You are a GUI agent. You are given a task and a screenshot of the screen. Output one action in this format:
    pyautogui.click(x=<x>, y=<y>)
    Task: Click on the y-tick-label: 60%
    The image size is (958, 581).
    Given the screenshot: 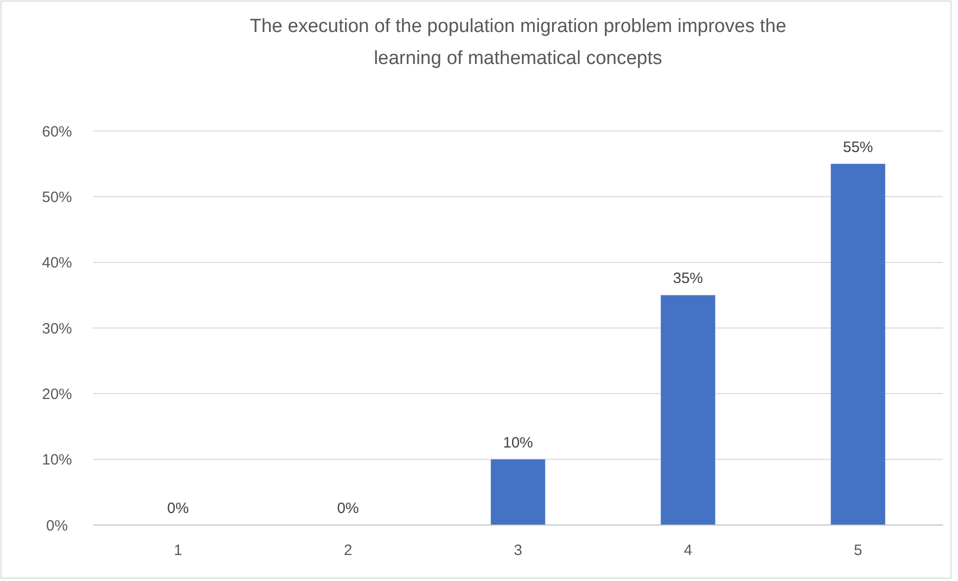 What is the action you would take?
    pyautogui.click(x=57, y=131)
    